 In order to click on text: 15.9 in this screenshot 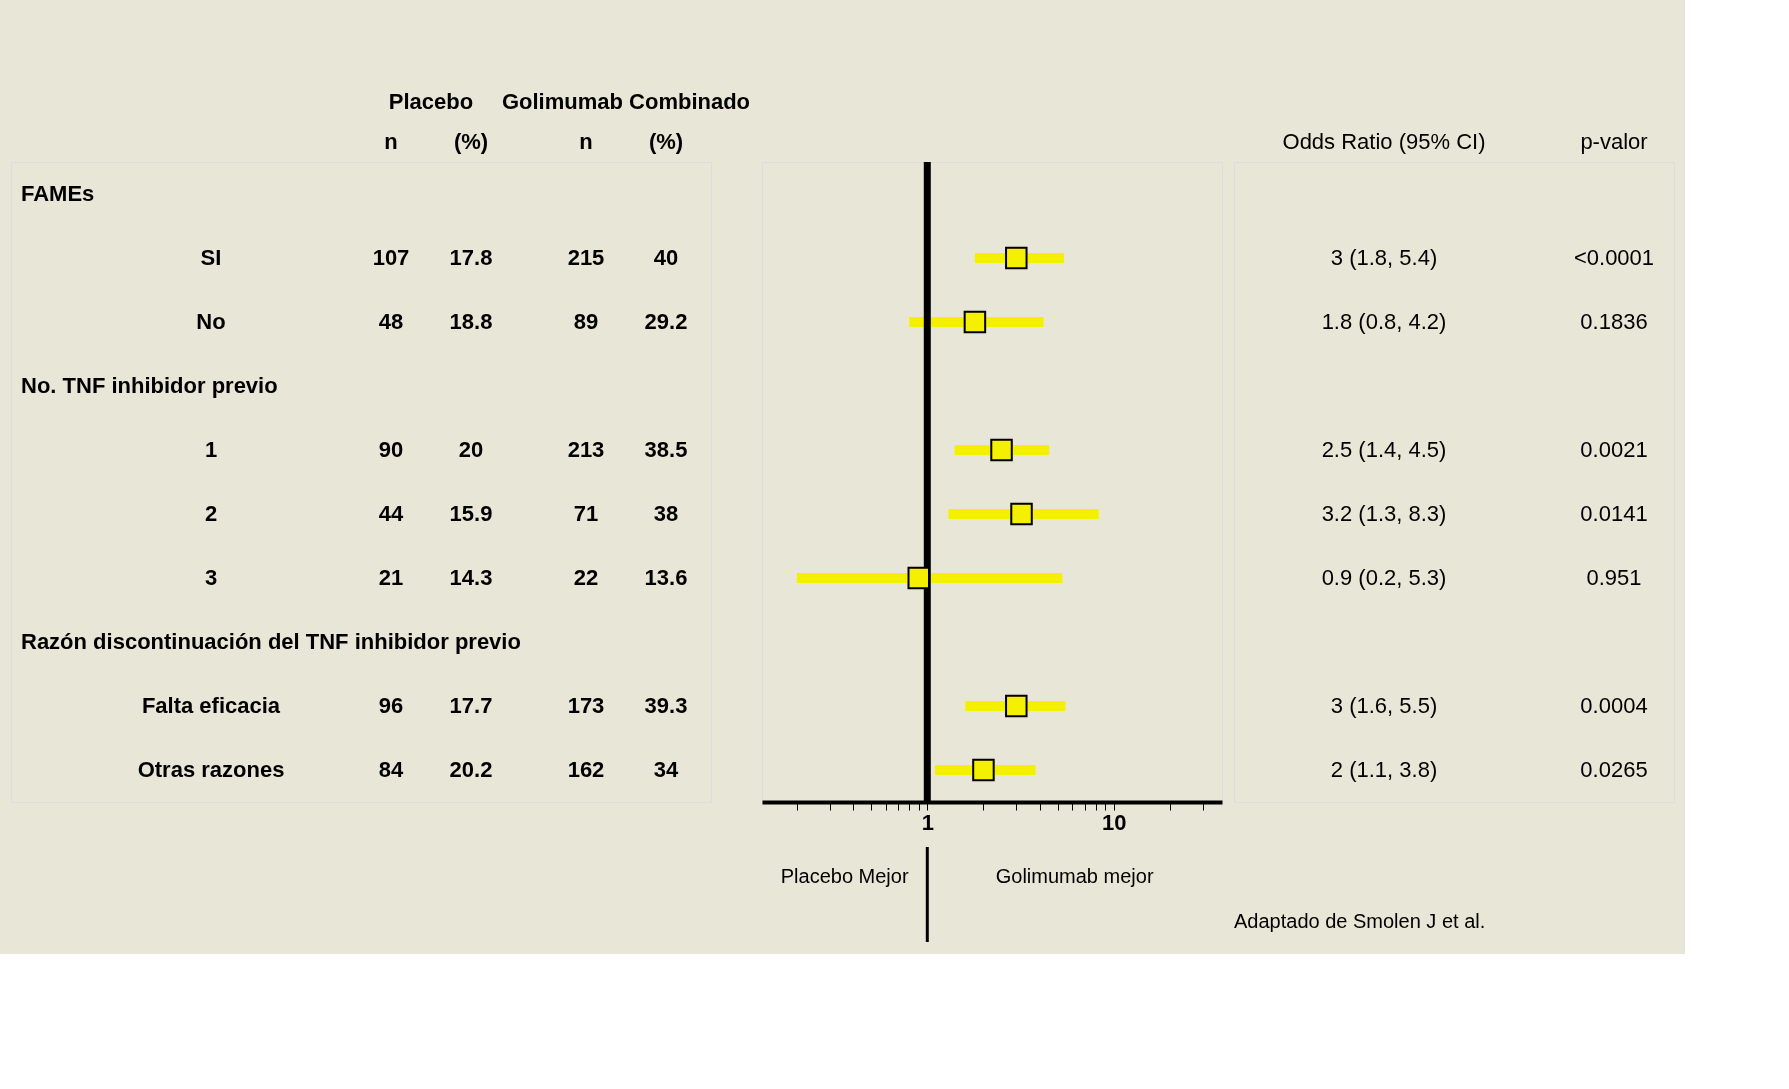, I will do `click(471, 513)`.